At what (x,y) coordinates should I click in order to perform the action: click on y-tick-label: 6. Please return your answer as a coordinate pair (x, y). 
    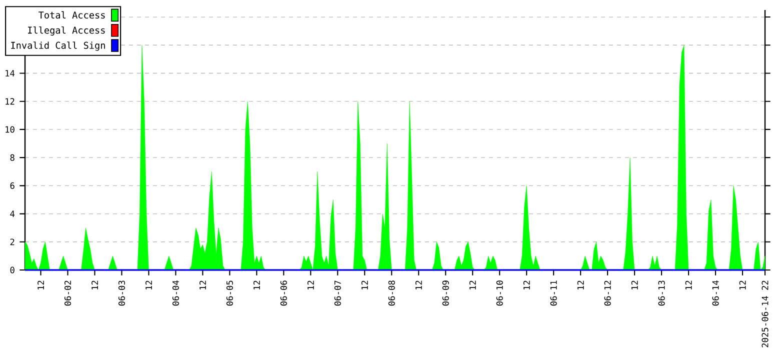
    Looking at the image, I should click on (12, 185).